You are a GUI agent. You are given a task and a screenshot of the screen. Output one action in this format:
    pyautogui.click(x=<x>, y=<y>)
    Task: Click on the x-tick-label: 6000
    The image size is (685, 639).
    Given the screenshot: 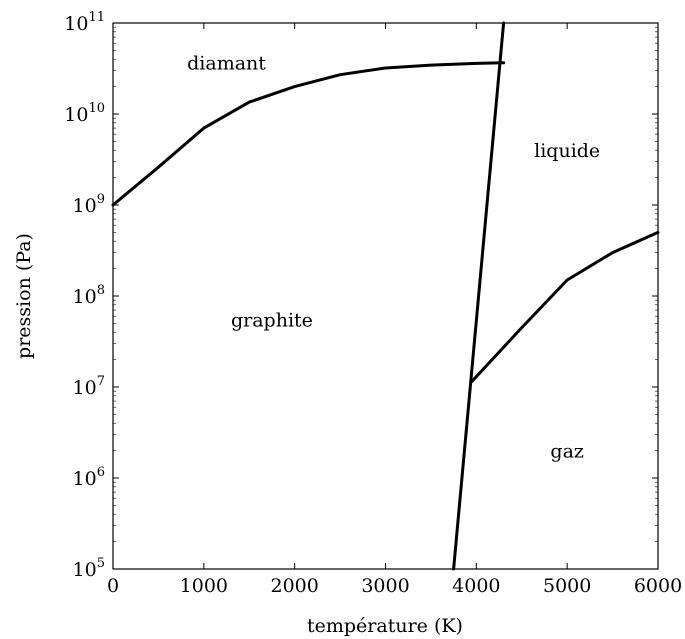 What is the action you would take?
    pyautogui.click(x=658, y=586)
    